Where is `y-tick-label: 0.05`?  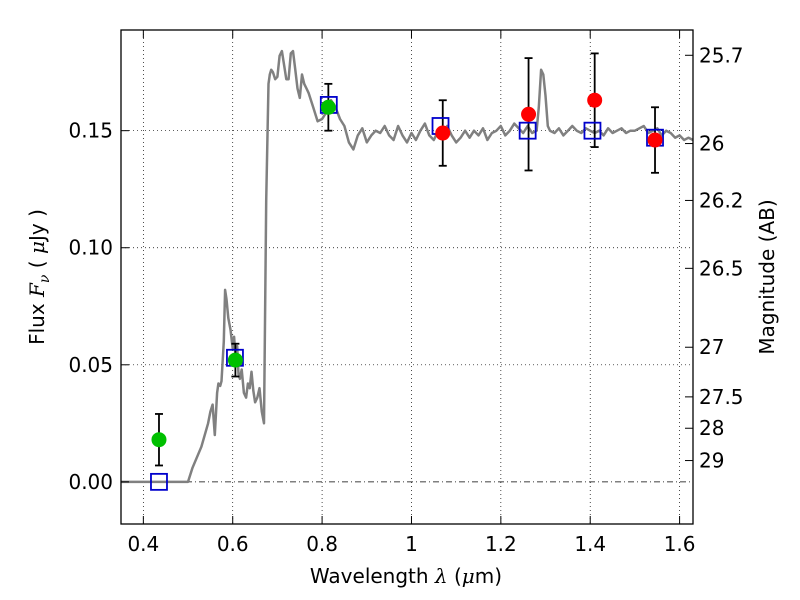 y-tick-label: 0.05 is located at coordinates (90, 365).